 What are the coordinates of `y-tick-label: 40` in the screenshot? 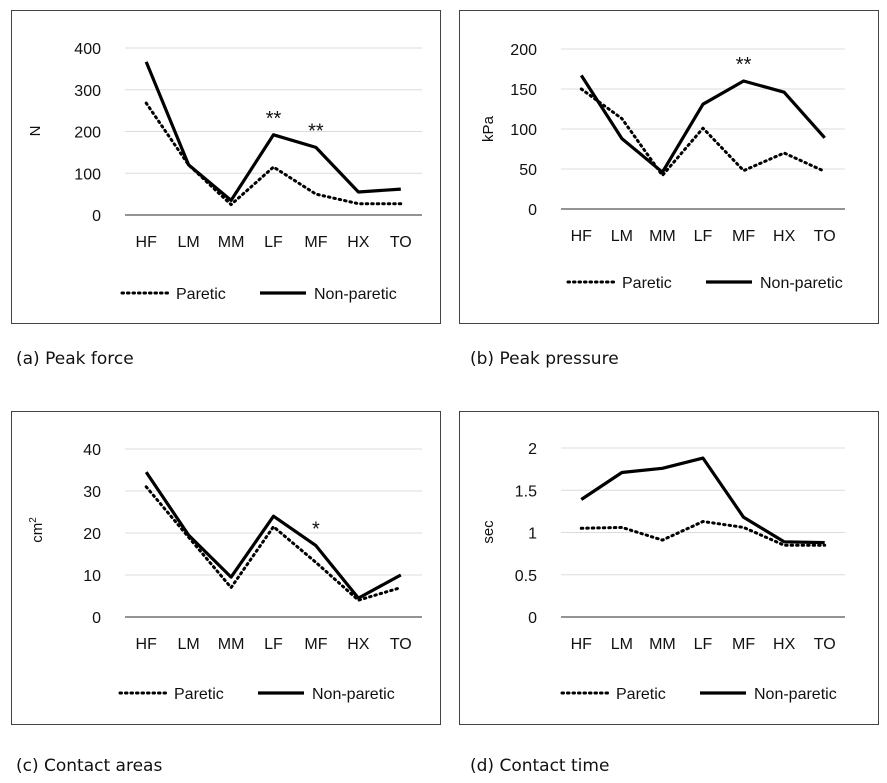 It's located at (92, 450).